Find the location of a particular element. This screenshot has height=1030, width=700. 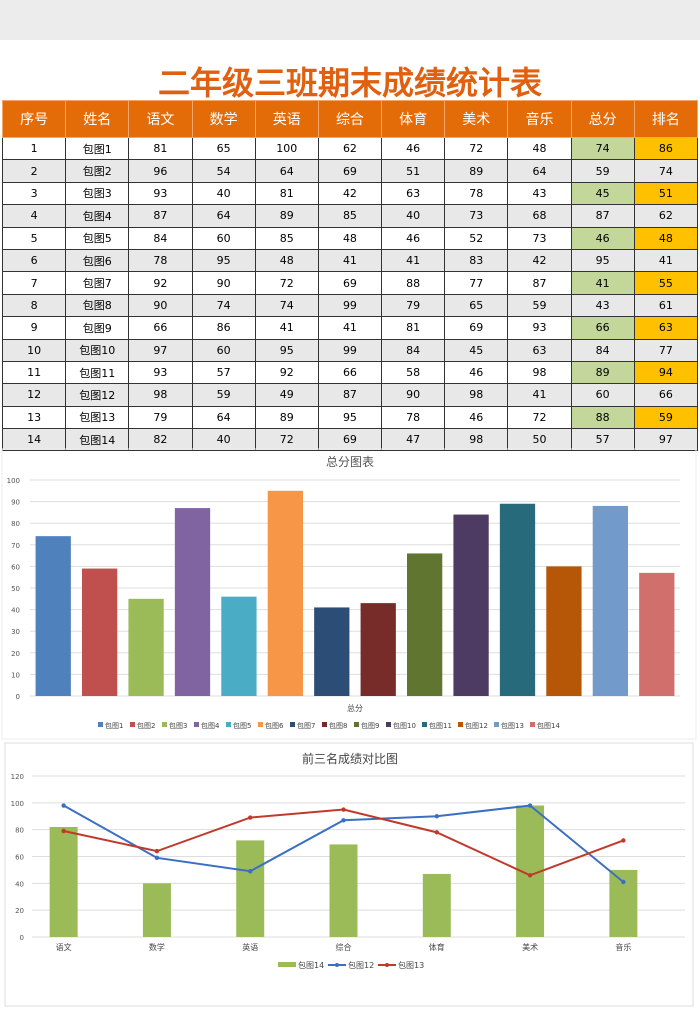

column-header: 综合 is located at coordinates (350, 119).